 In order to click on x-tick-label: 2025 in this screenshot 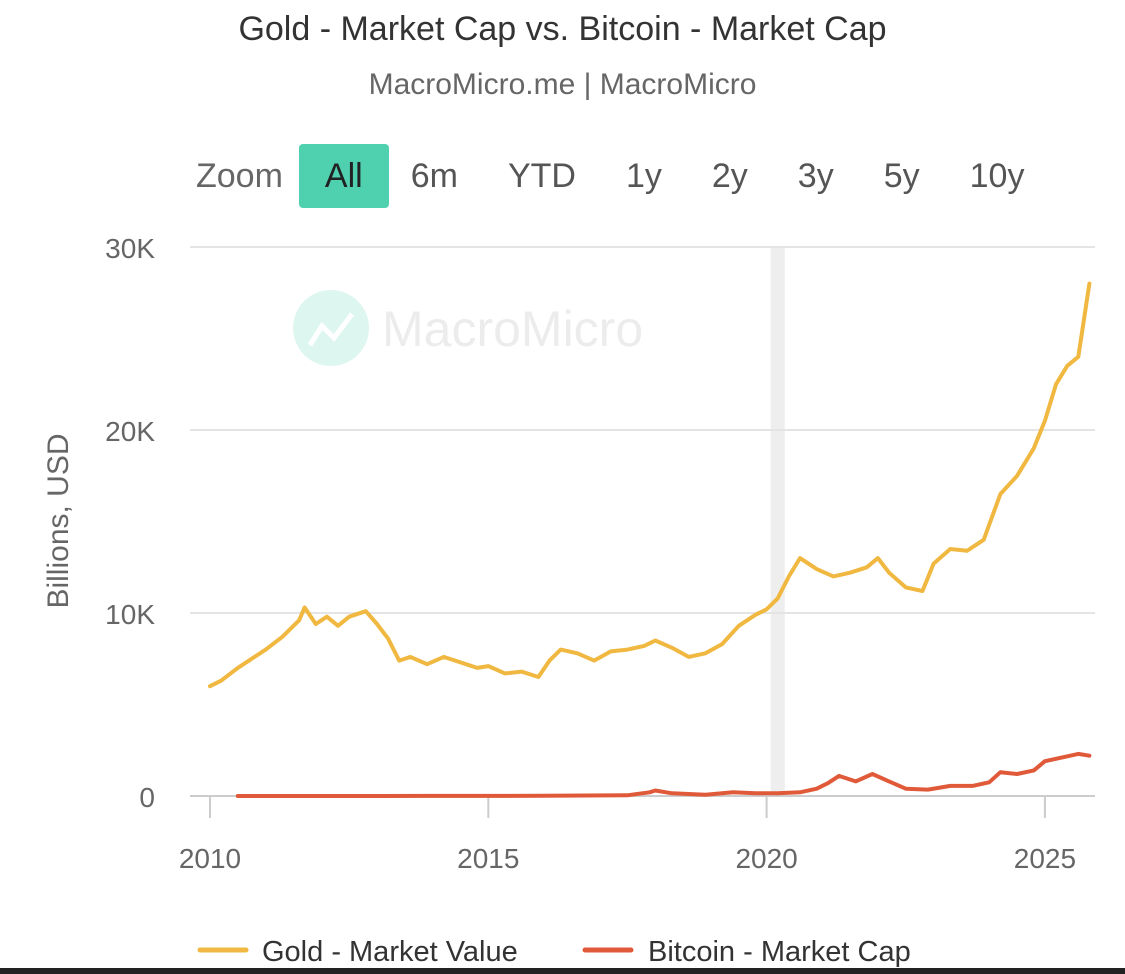, I will do `click(1045, 858)`.